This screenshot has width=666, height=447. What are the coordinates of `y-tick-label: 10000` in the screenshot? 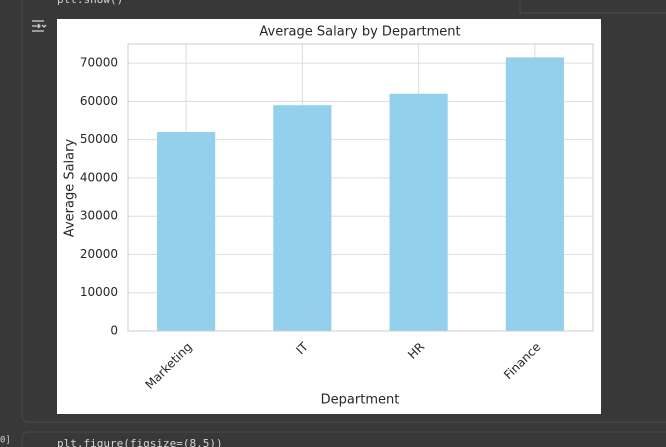 It's located at (99, 292).